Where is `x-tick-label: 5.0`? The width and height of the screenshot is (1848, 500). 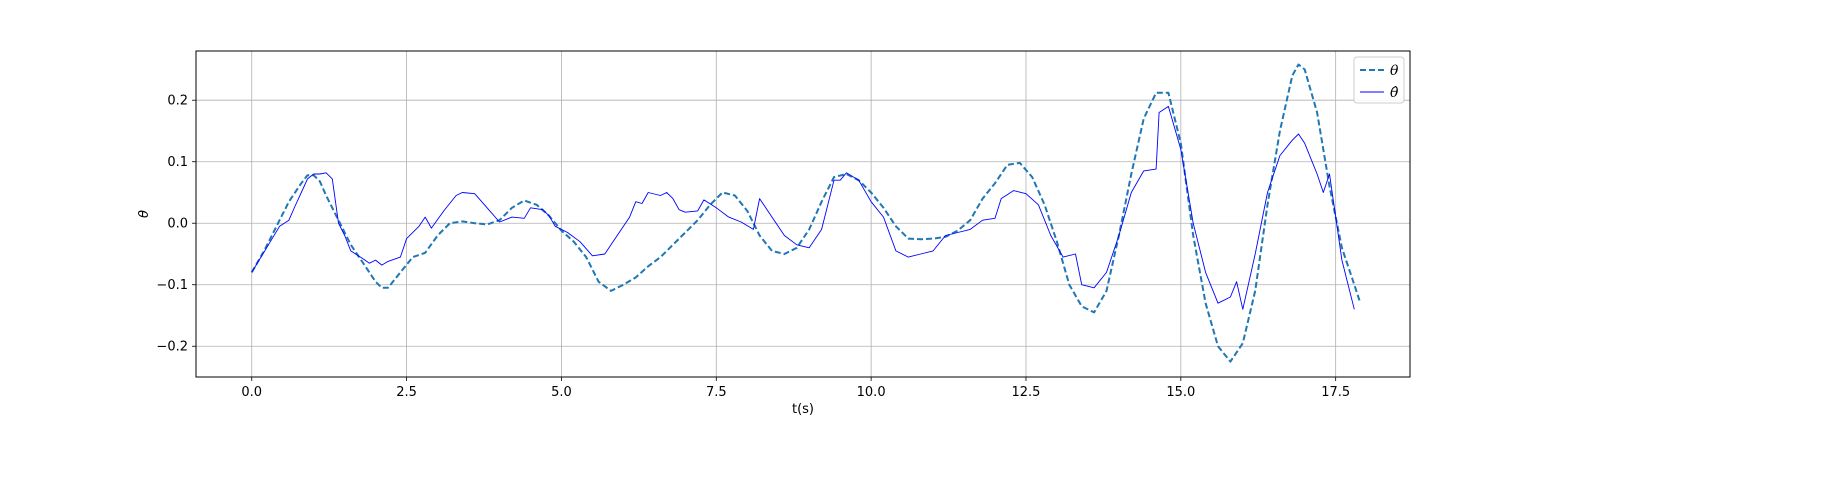 x-tick-label: 5.0 is located at coordinates (561, 392).